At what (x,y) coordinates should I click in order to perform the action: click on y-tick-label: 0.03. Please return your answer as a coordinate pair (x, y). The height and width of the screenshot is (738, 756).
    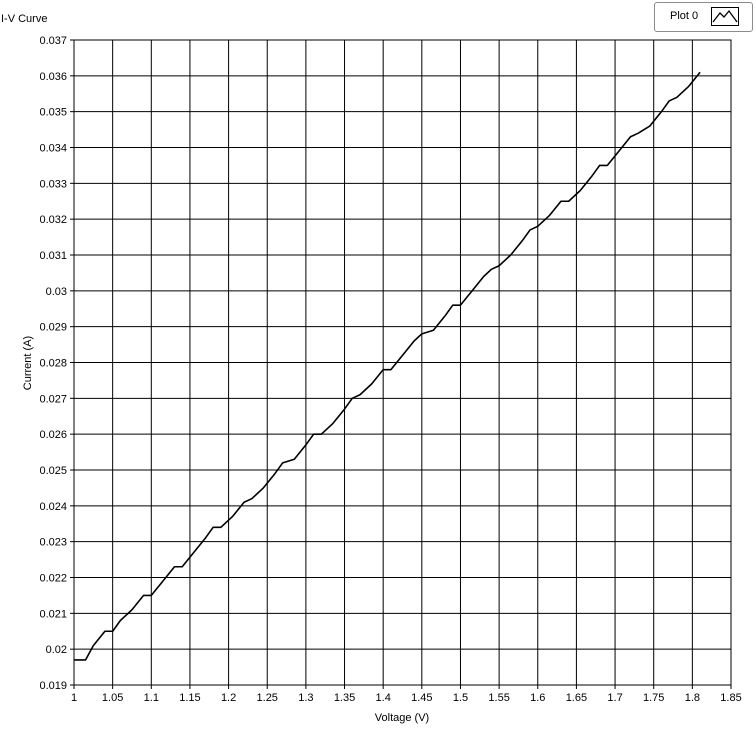
    Looking at the image, I should click on (56, 292).